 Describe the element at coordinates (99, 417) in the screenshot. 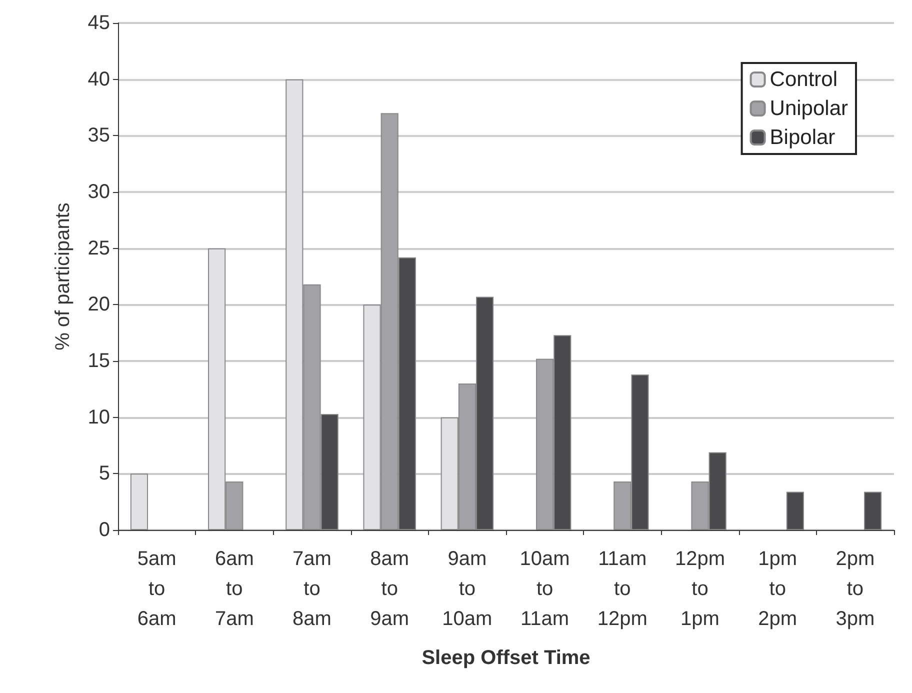

I see `y-tick-label: 10` at that location.